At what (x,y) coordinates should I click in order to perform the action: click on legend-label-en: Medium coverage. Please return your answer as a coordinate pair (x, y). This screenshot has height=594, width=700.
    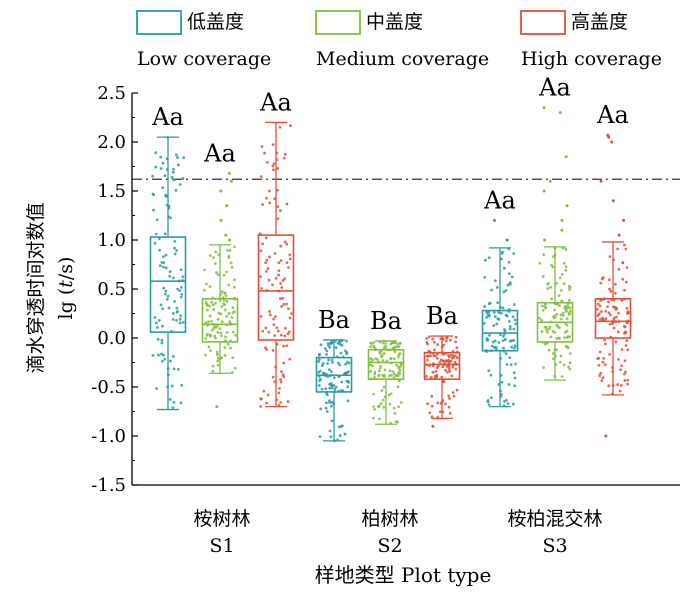
    Looking at the image, I should click on (402, 59).